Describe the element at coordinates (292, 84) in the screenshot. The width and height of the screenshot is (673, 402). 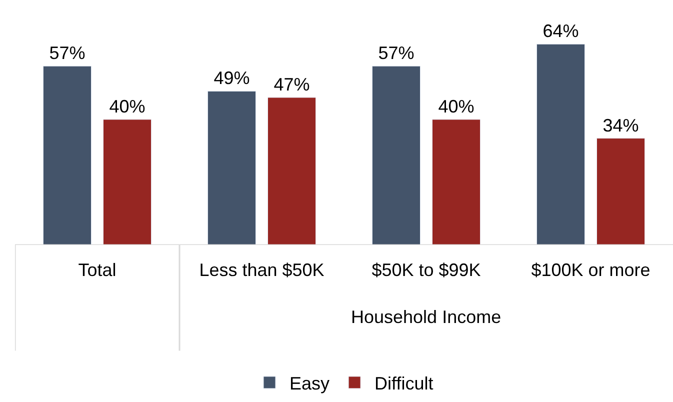
I see `data-label: 47%` at that location.